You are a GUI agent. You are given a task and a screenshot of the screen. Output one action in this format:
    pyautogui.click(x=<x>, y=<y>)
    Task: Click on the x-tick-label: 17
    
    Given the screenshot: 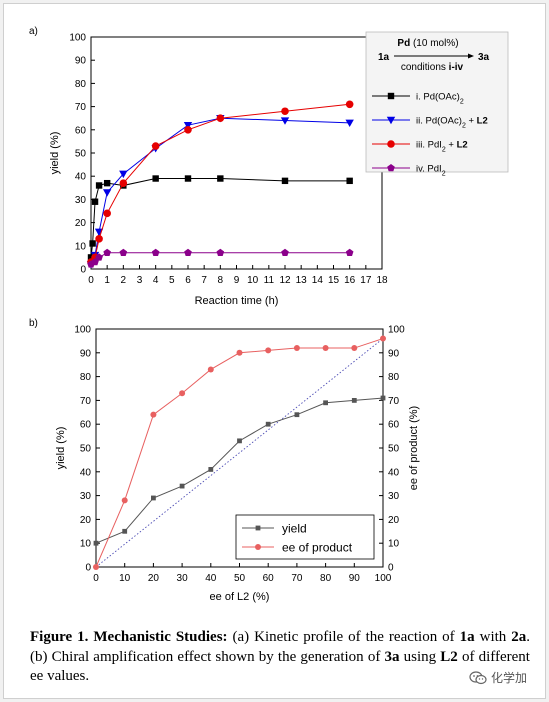 What is the action you would take?
    pyautogui.click(x=366, y=280)
    